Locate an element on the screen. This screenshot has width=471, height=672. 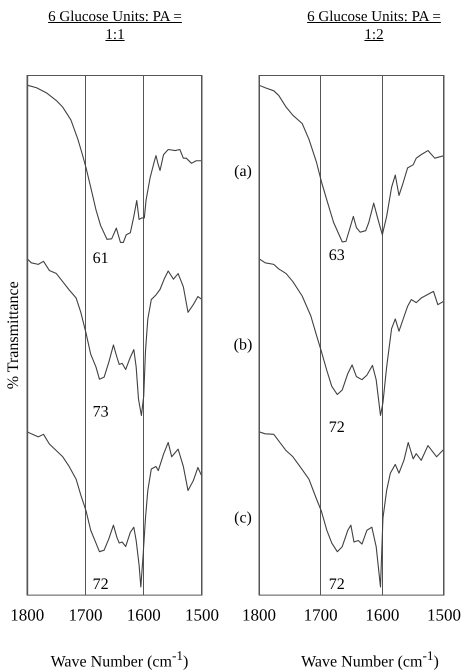
text: (c) is located at coordinates (243, 518).